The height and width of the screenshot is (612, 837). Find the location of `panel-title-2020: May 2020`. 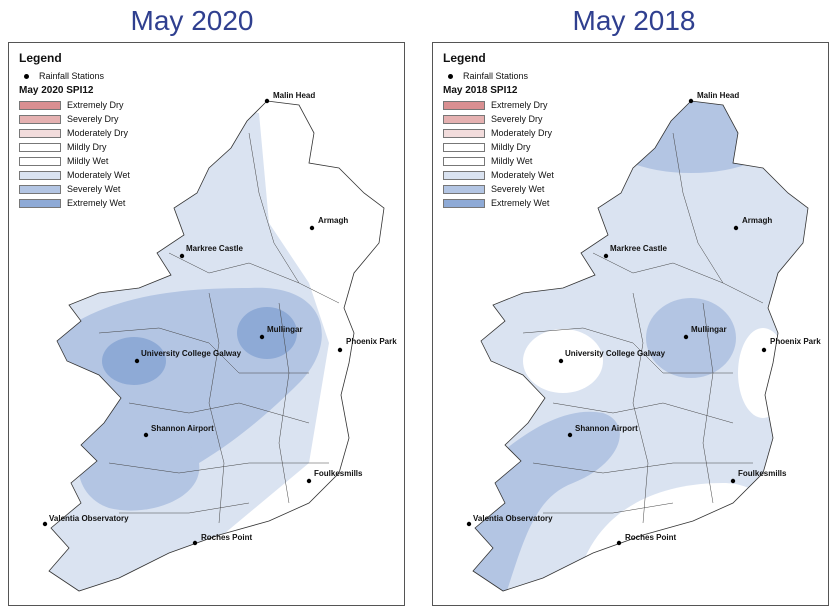

panel-title-2020: May 2020 is located at coordinates (192, 20).